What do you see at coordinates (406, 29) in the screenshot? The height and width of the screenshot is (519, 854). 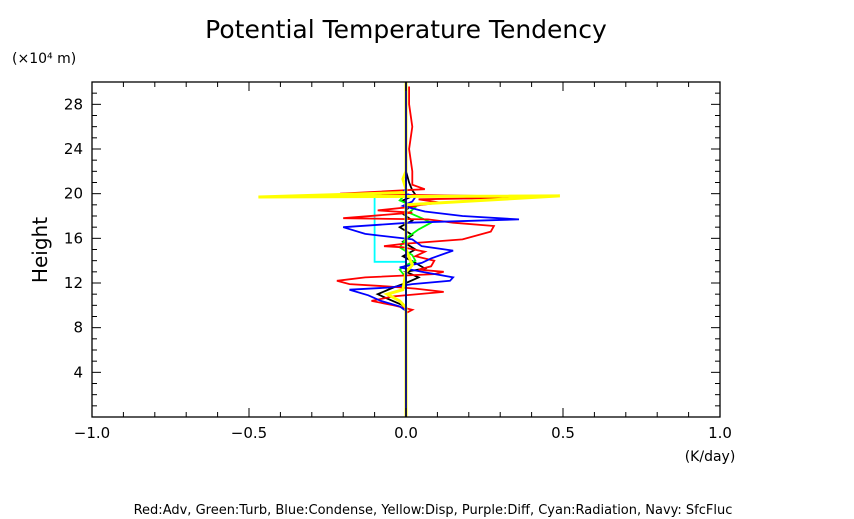 I see `chart-title: Potential Temperature Tendency` at bounding box center [406, 29].